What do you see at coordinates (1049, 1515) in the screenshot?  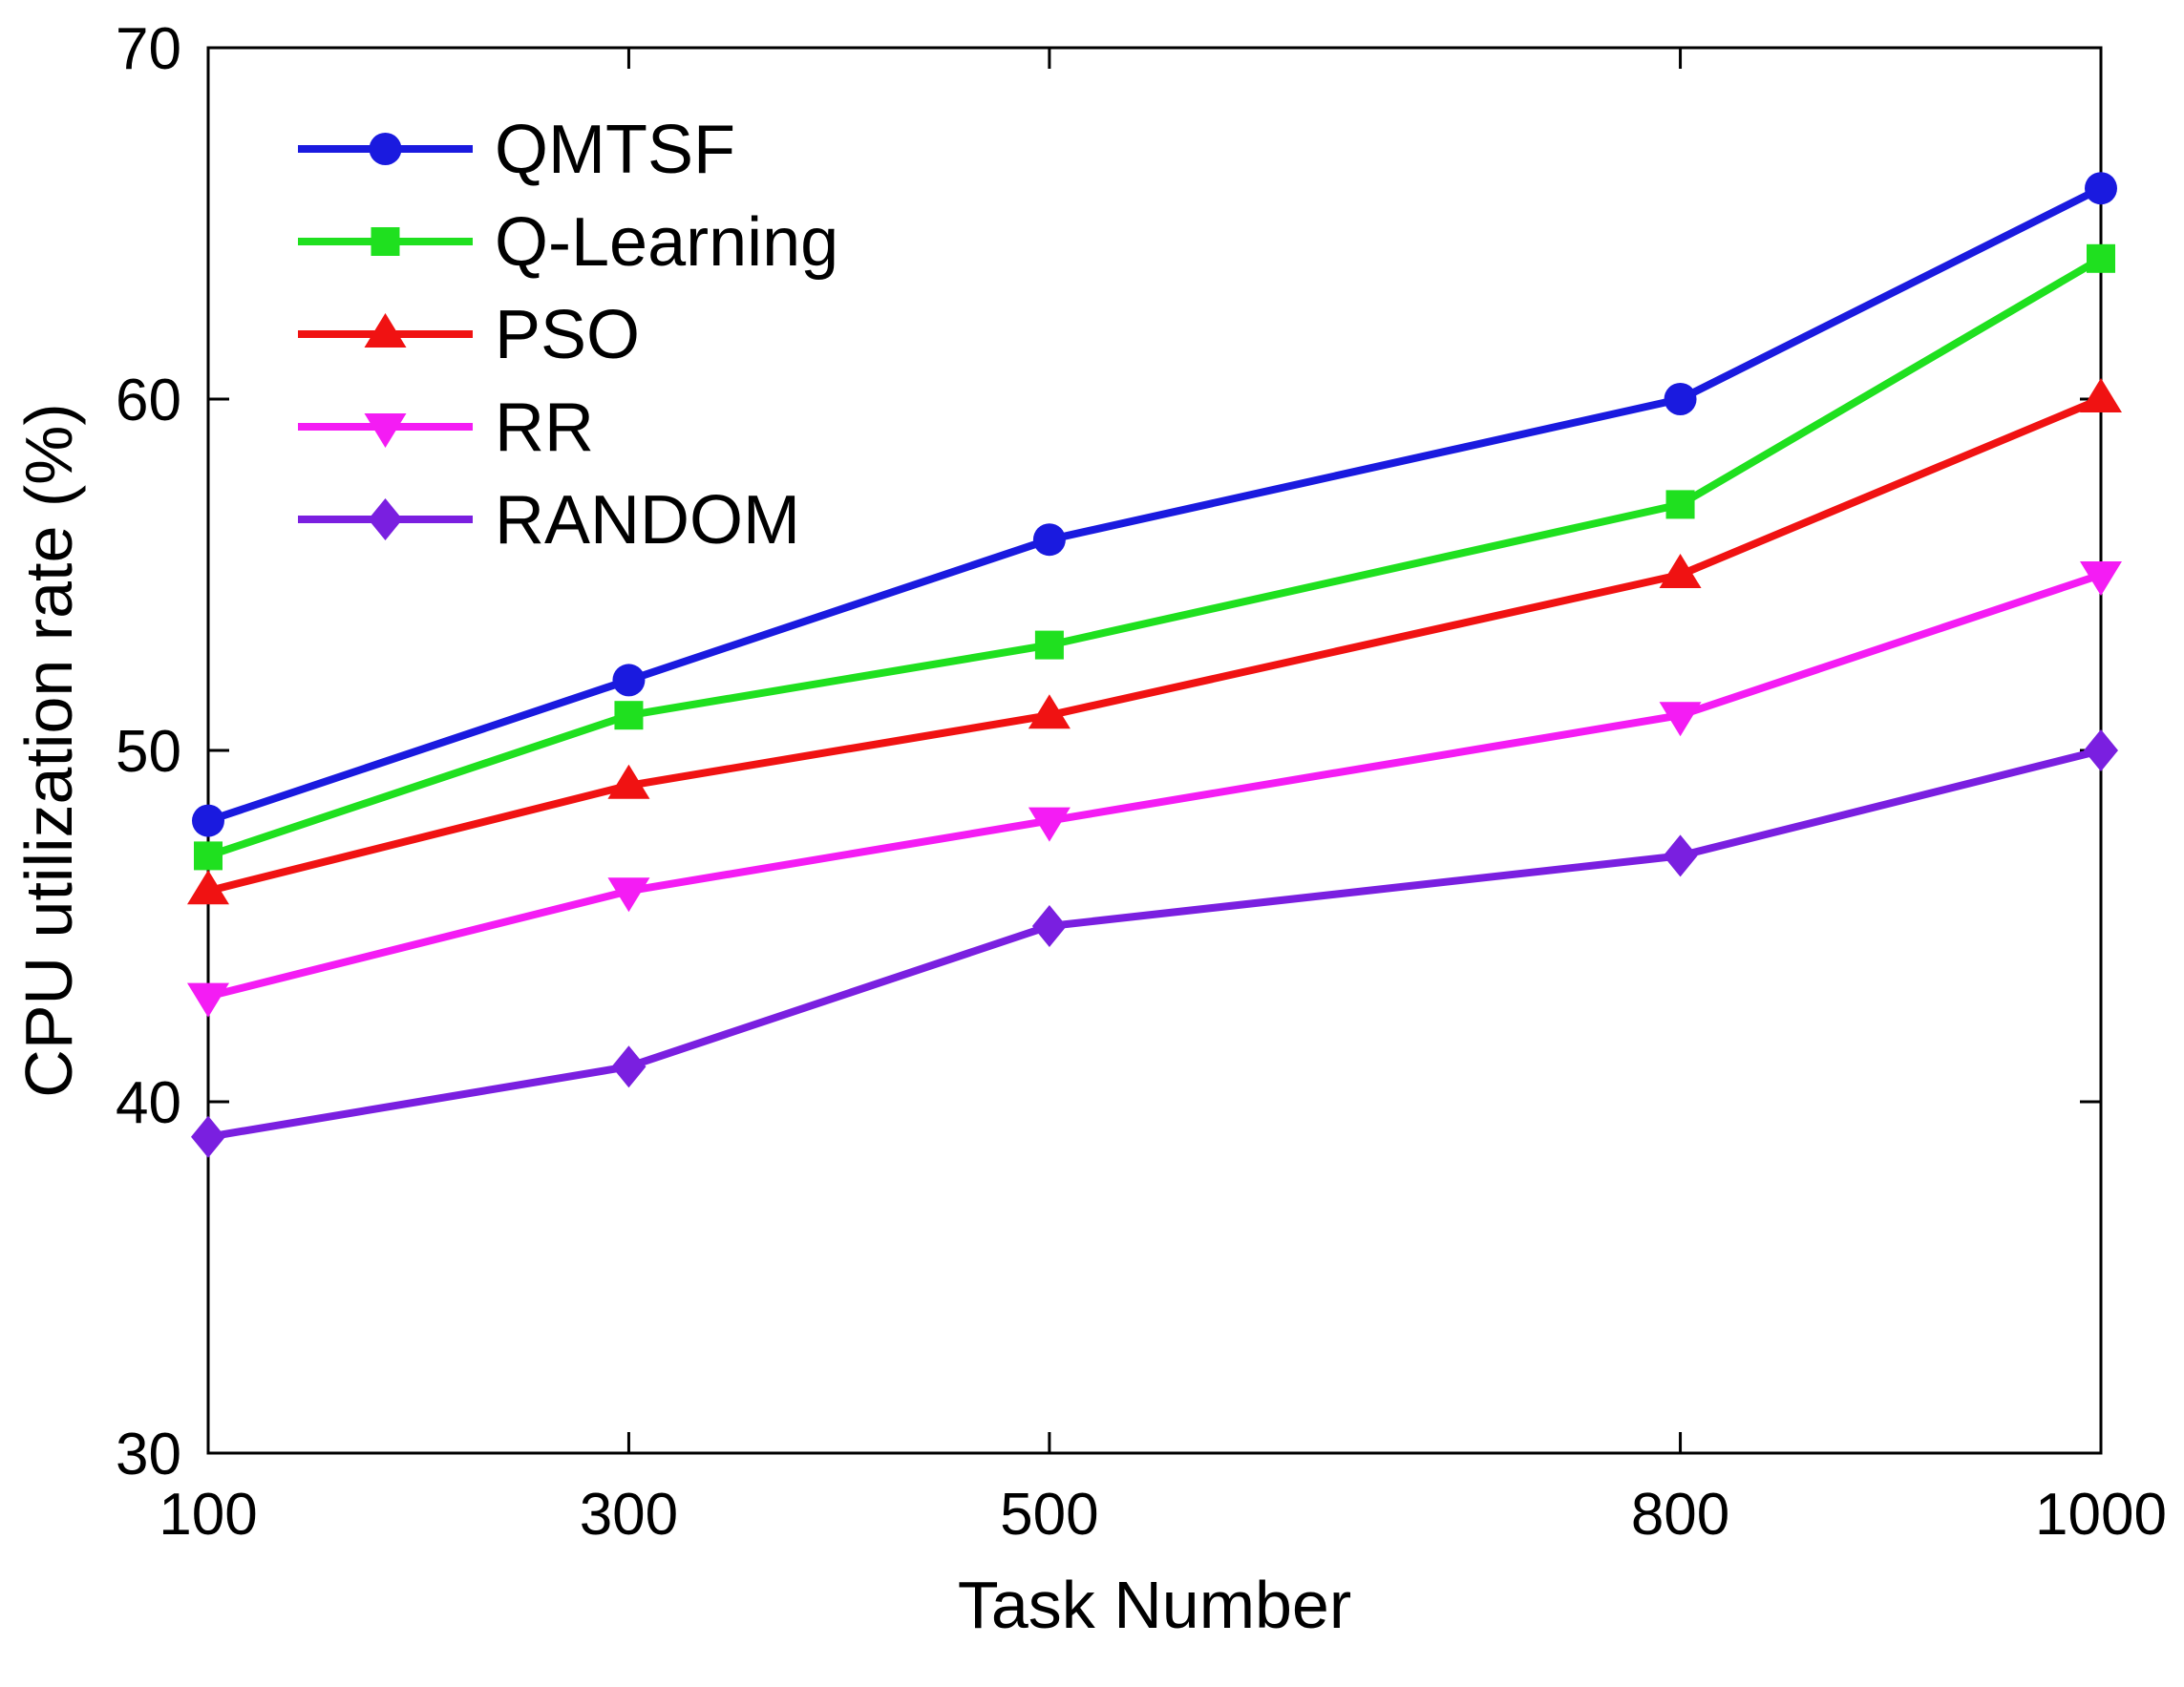 I see `x-tick-label: 500` at bounding box center [1049, 1515].